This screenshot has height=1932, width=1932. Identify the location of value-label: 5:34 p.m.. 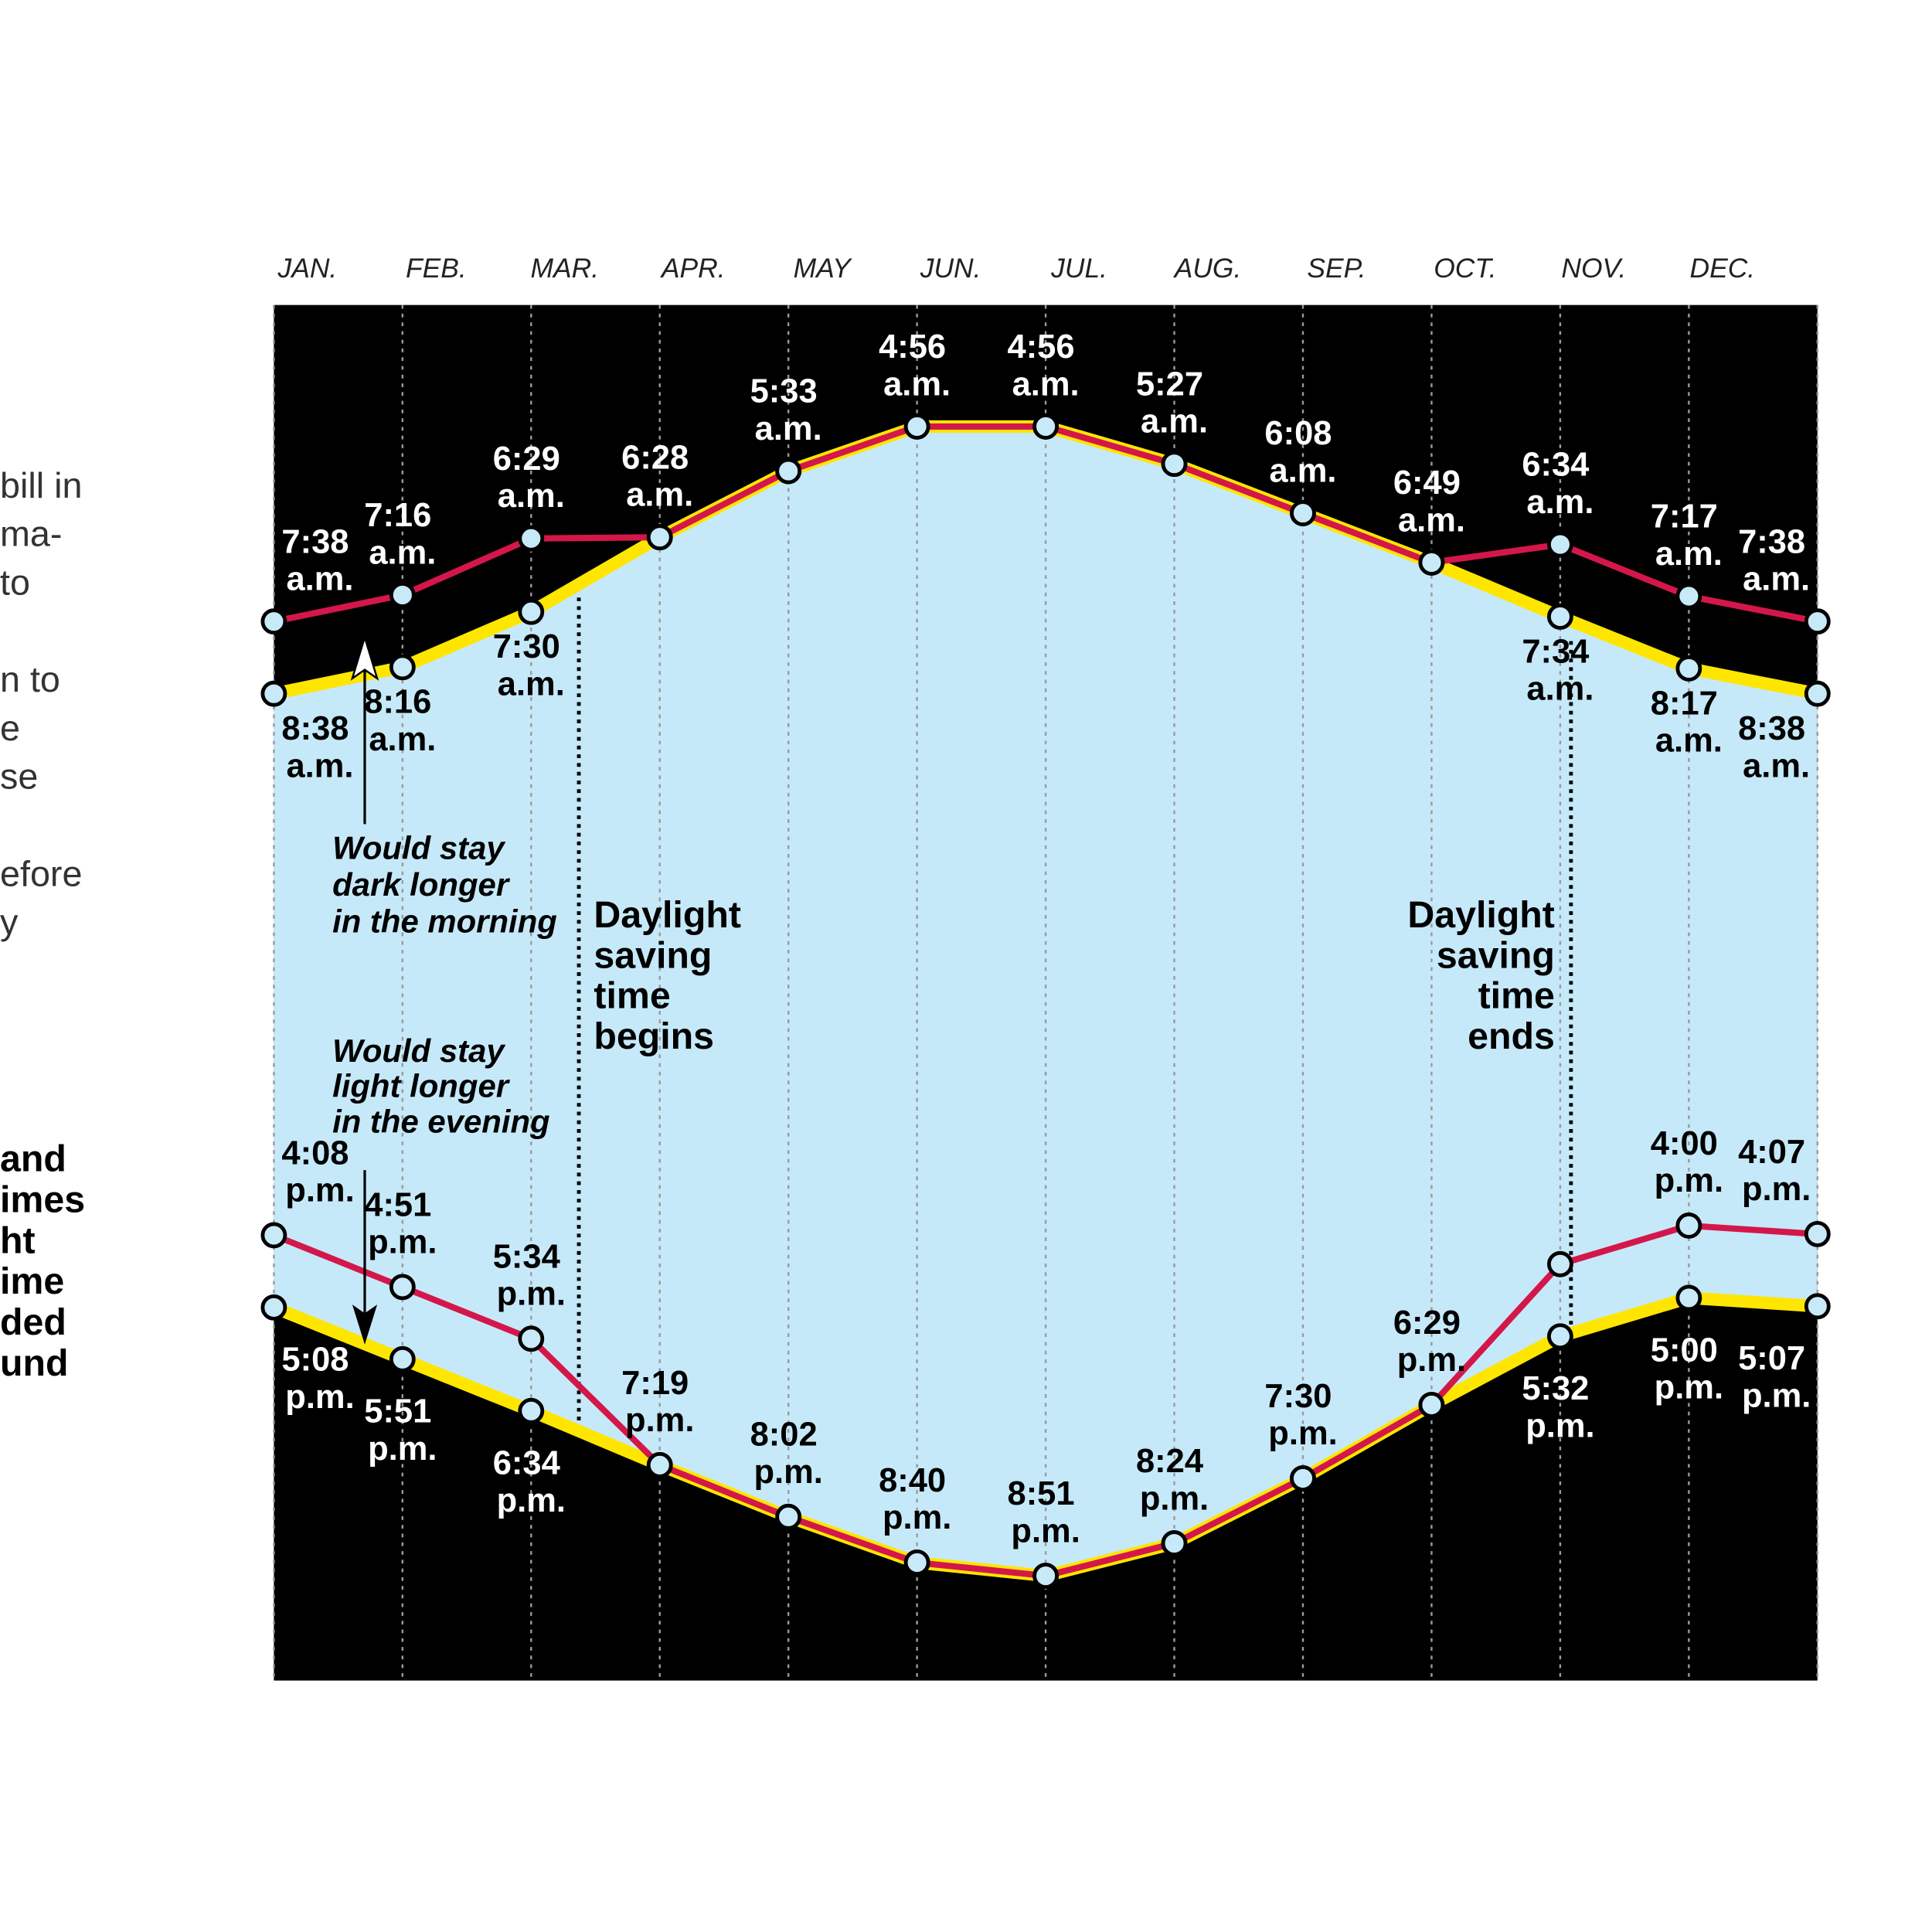
(532, 1276).